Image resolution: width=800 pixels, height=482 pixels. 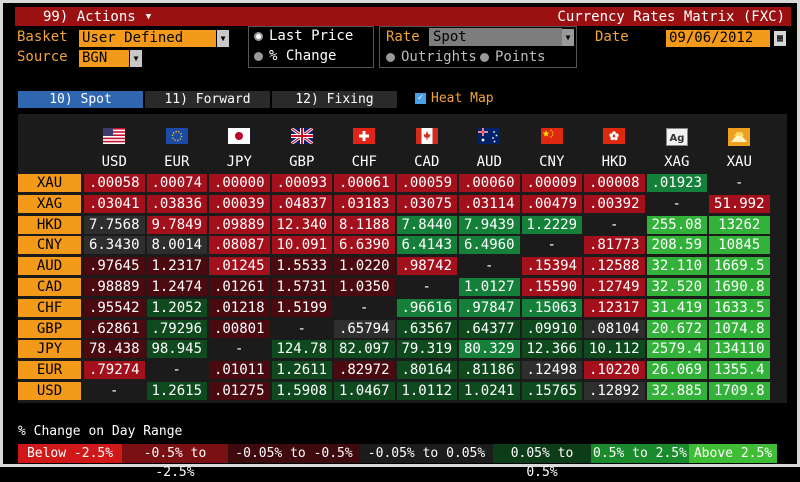 I want to click on rate-cell: .00061, so click(x=364, y=183).